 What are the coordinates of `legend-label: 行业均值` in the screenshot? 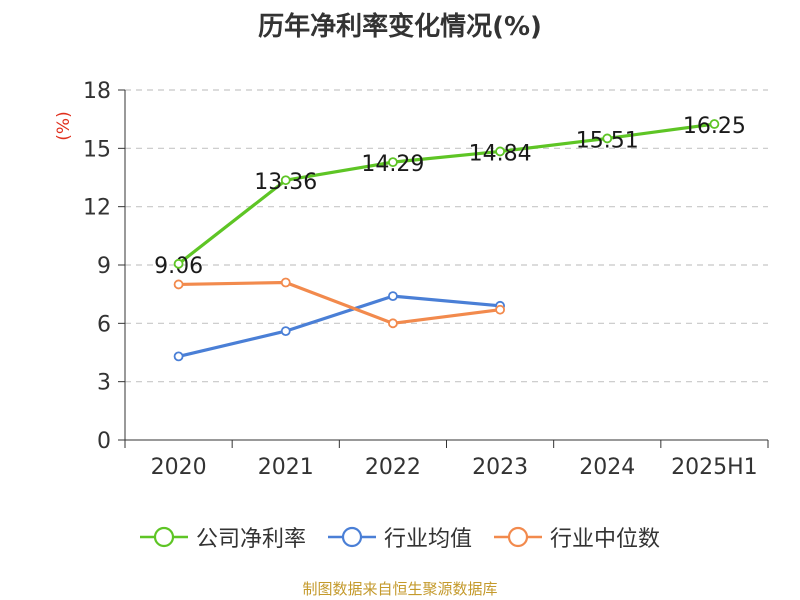 It's located at (427, 539).